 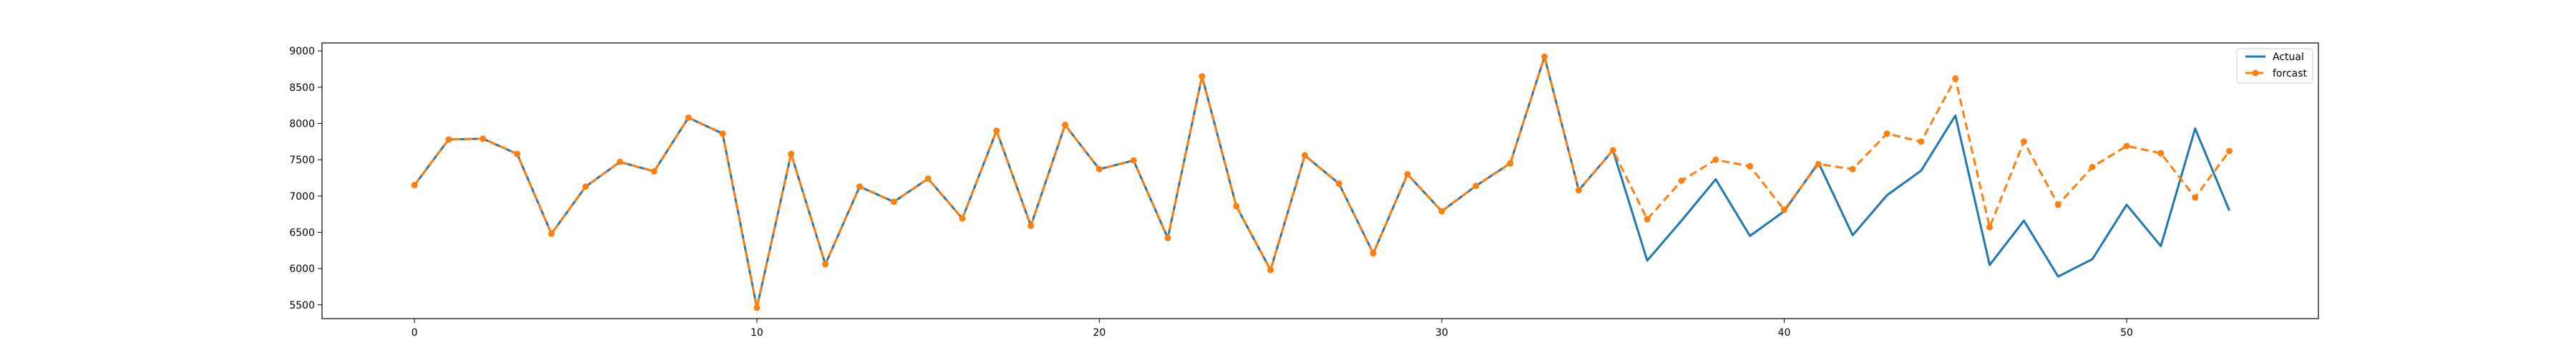 What do you see at coordinates (757, 333) in the screenshot?
I see `x-tick-label: 10` at bounding box center [757, 333].